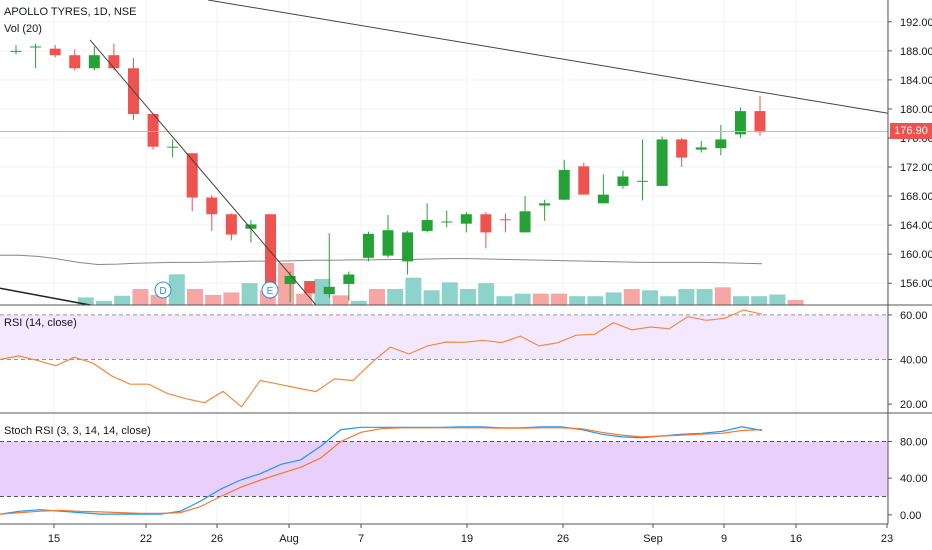 The height and width of the screenshot is (550, 932). I want to click on price-axis-tick-label: 168.00, so click(916, 197).